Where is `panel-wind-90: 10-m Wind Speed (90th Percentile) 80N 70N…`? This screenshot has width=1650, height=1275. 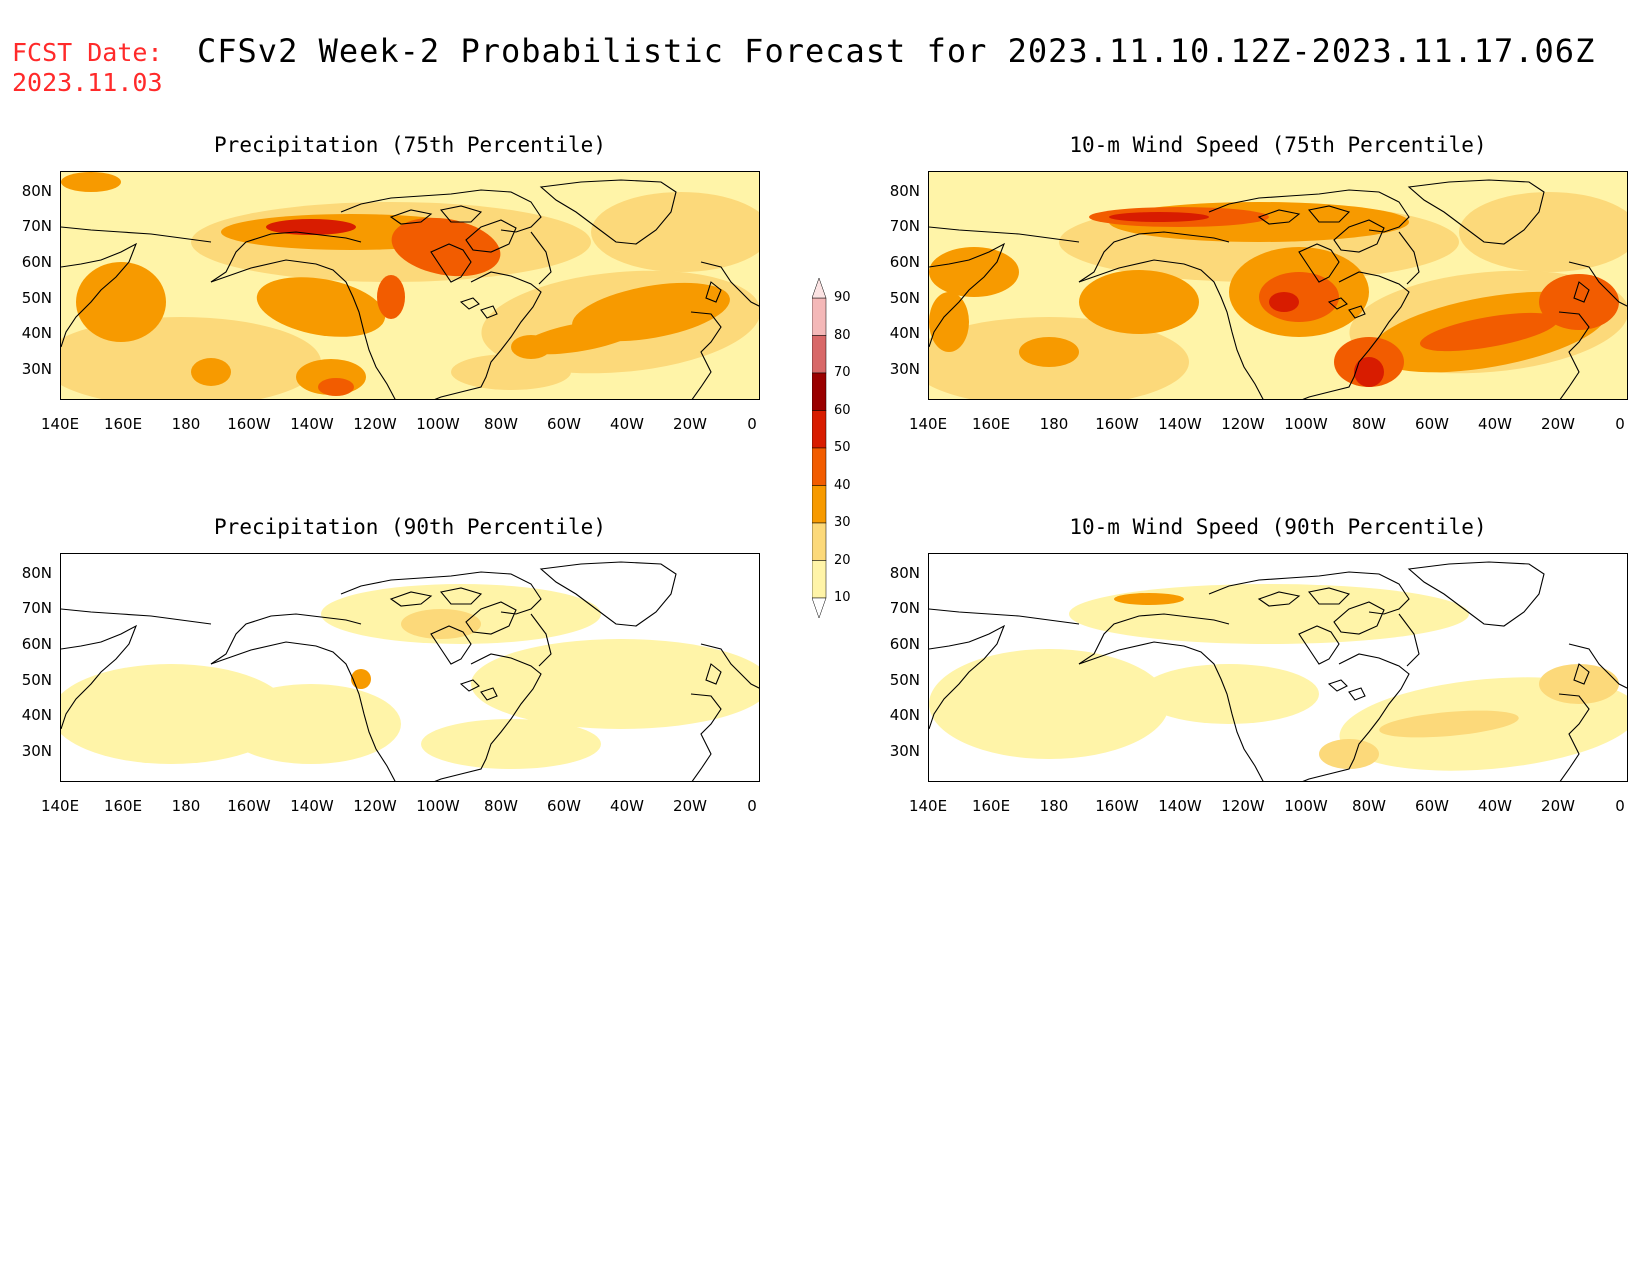
panel-wind-90: 10-m Wind Speed (90th Percentile) 80N 70N… is located at coordinates (1248, 680).